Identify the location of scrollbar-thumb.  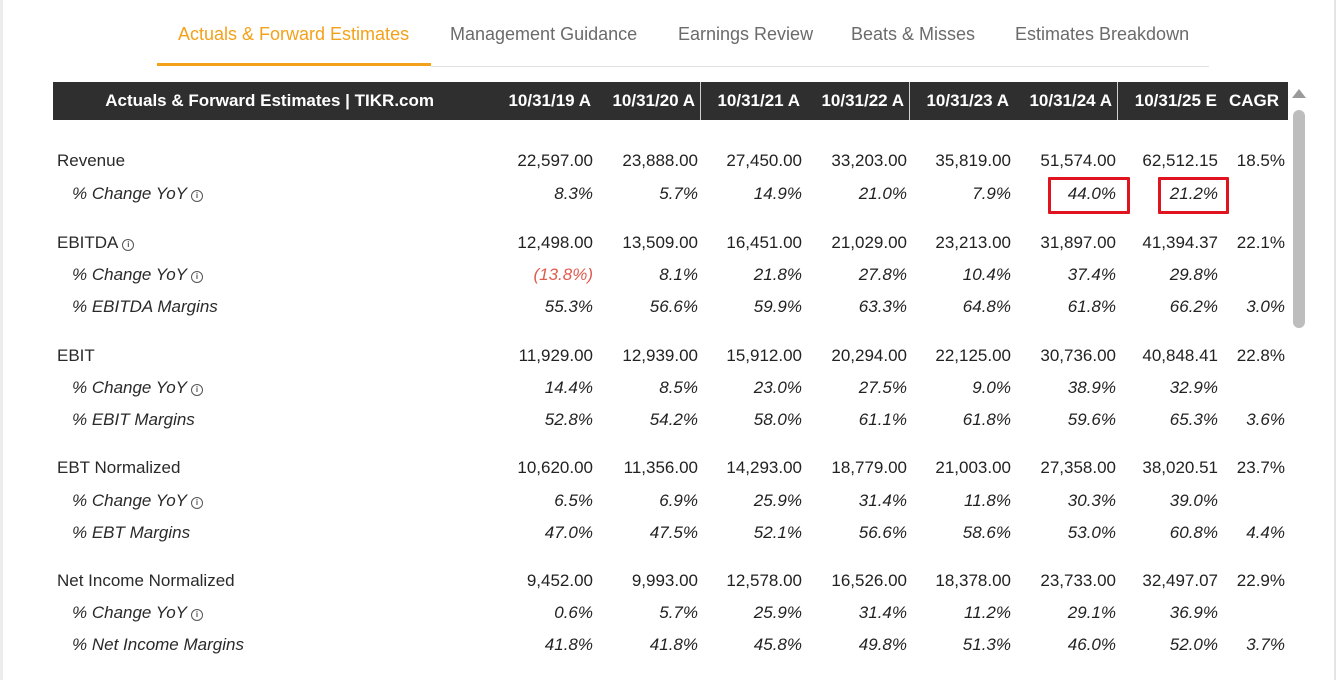
(1299, 219).